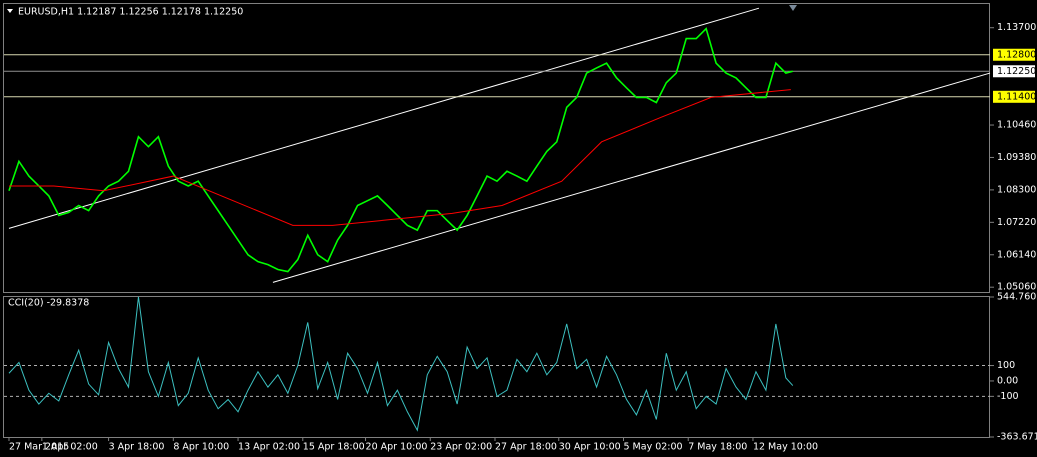  What do you see at coordinates (526, 447) in the screenshot?
I see `x-tick-label: 27 Apr 18:00` at bounding box center [526, 447].